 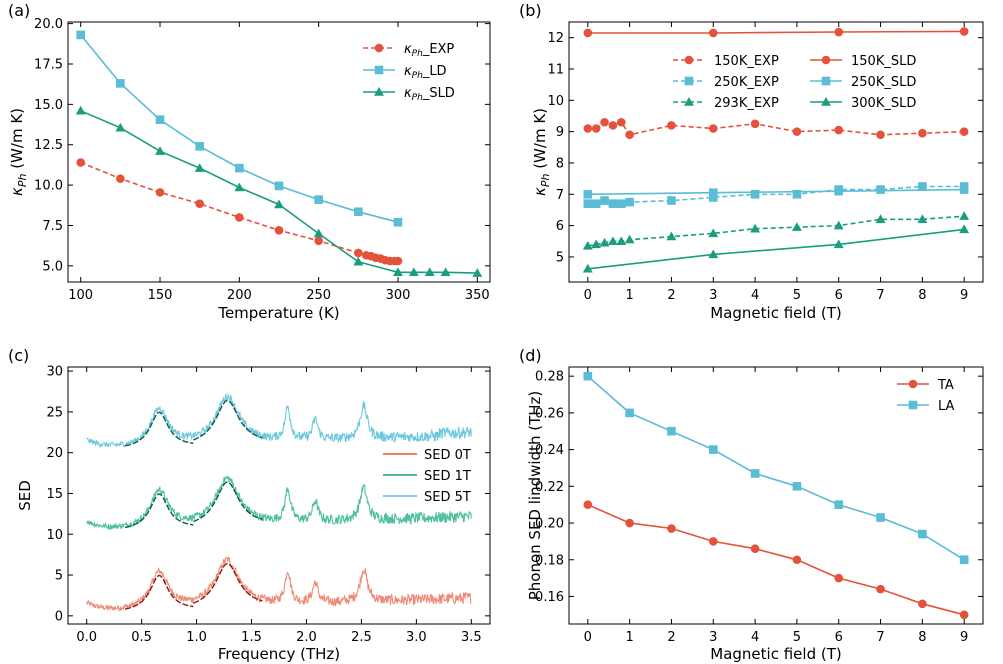 I want to click on panel-label: (d), so click(x=530, y=355).